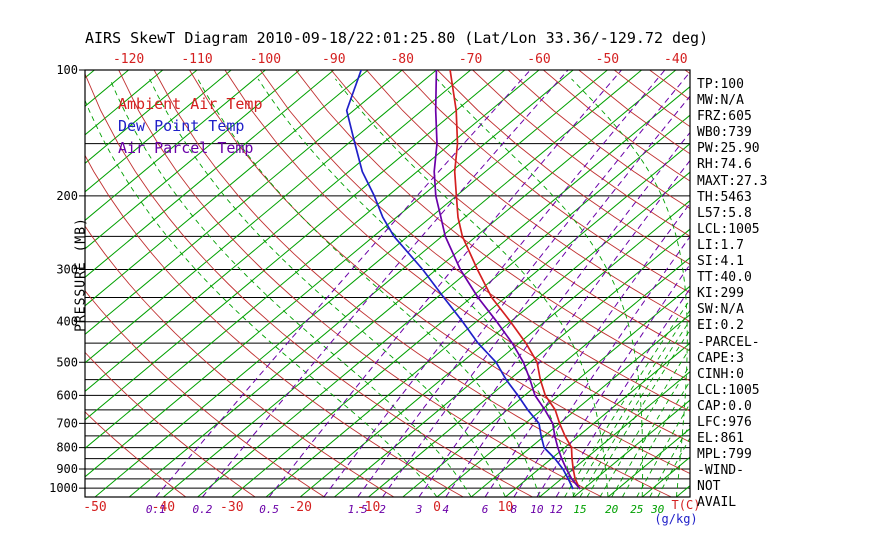 The image size is (870, 560). What do you see at coordinates (67, 423) in the screenshot?
I see `pressure-tick-label: 700` at bounding box center [67, 423].